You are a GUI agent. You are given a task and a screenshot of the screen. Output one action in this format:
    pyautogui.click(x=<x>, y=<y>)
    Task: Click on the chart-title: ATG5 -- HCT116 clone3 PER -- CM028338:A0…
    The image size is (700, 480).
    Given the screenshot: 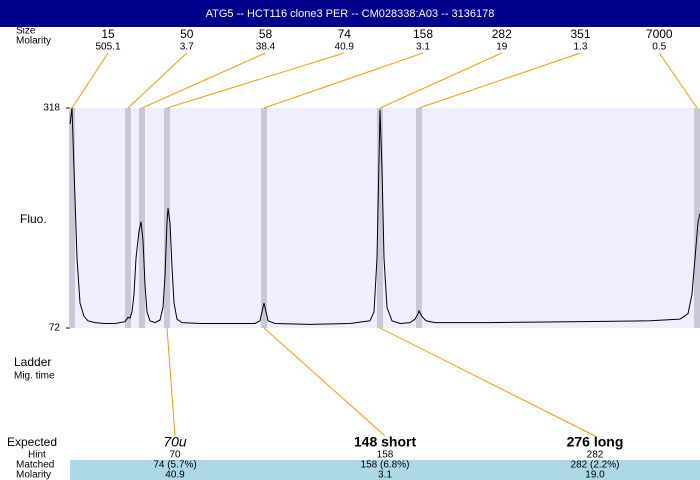 What is the action you would take?
    pyautogui.click(x=350, y=14)
    